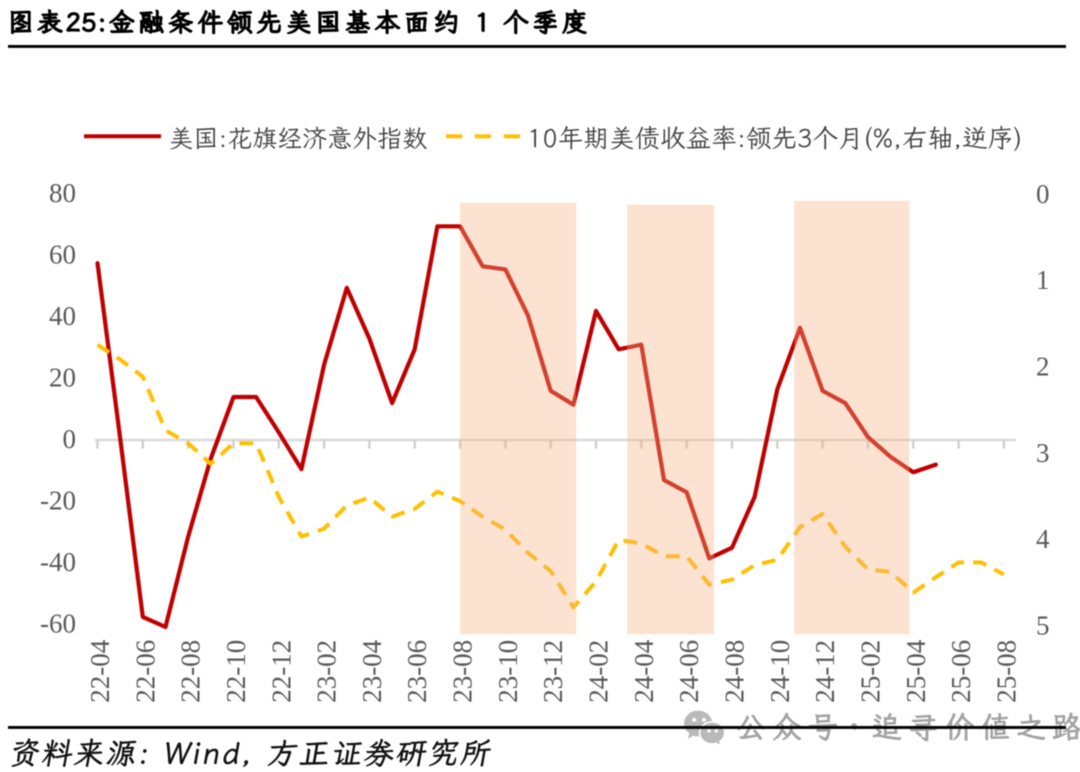  Describe the element at coordinates (58, 501) in the screenshot. I see `svg-text: -20` at that location.